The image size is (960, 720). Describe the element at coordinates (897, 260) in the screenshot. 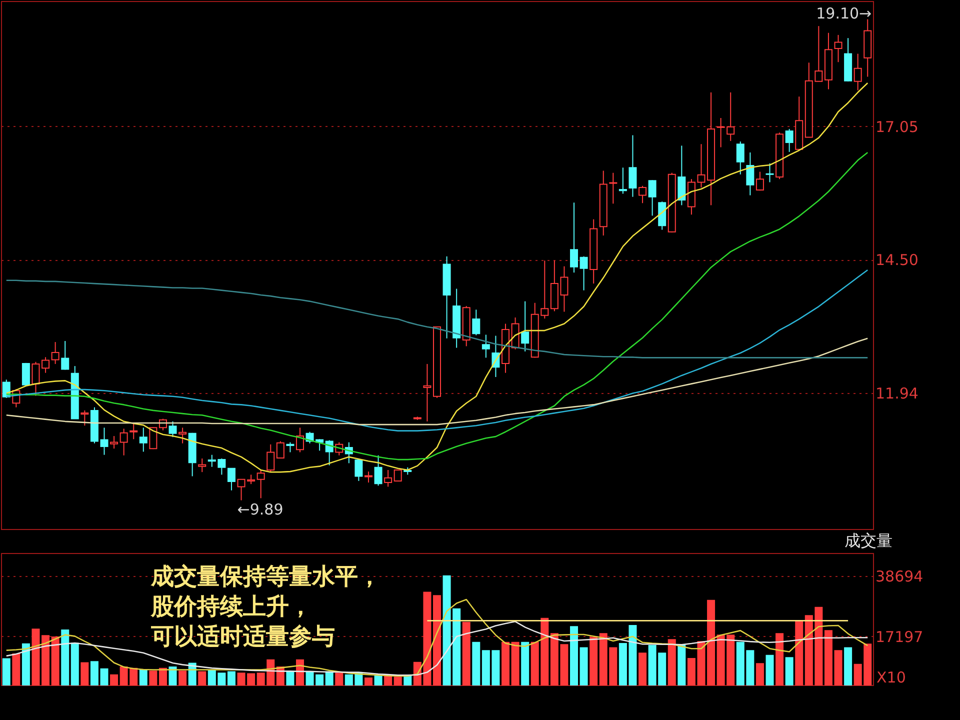

I see `y-tick-label: 14.50` at that location.